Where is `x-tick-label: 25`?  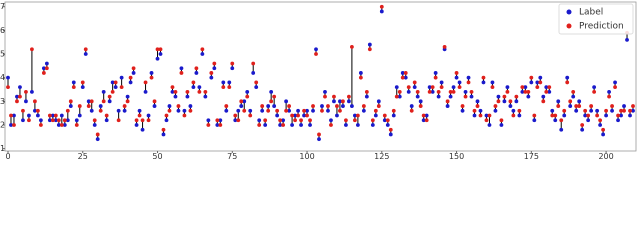 x-tick-label: 25 is located at coordinates (83, 156).